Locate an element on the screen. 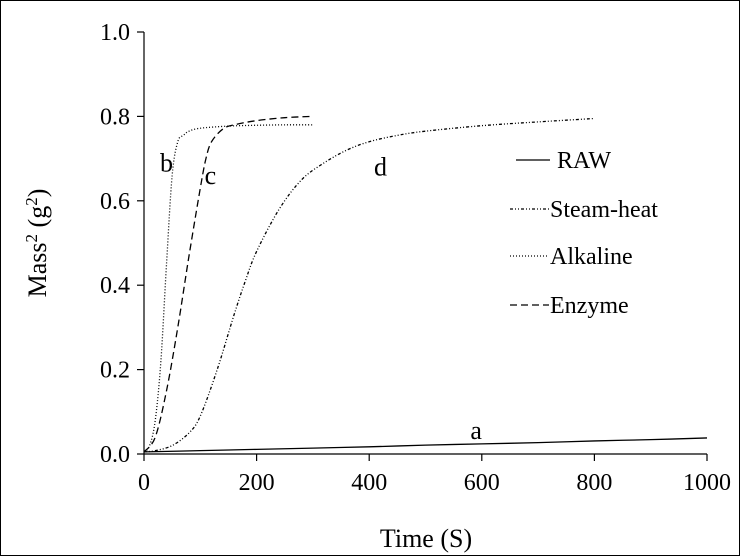 The image size is (740, 556). curve-annotation-a: a is located at coordinates (476, 430).